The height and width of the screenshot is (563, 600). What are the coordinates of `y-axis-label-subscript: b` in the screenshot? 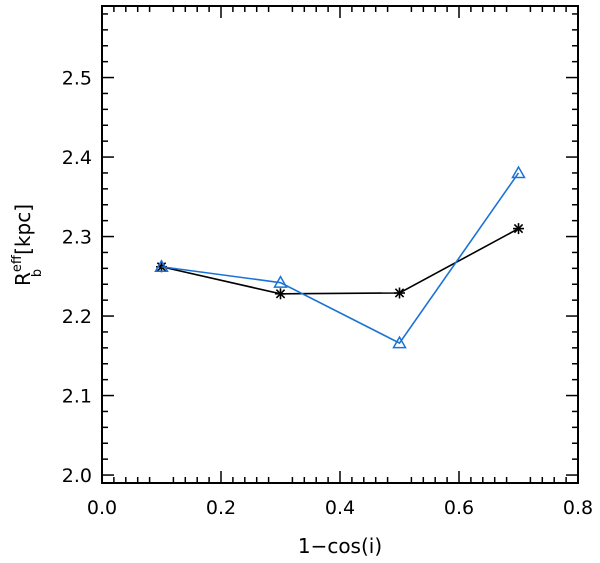 It's located at (37, 273).